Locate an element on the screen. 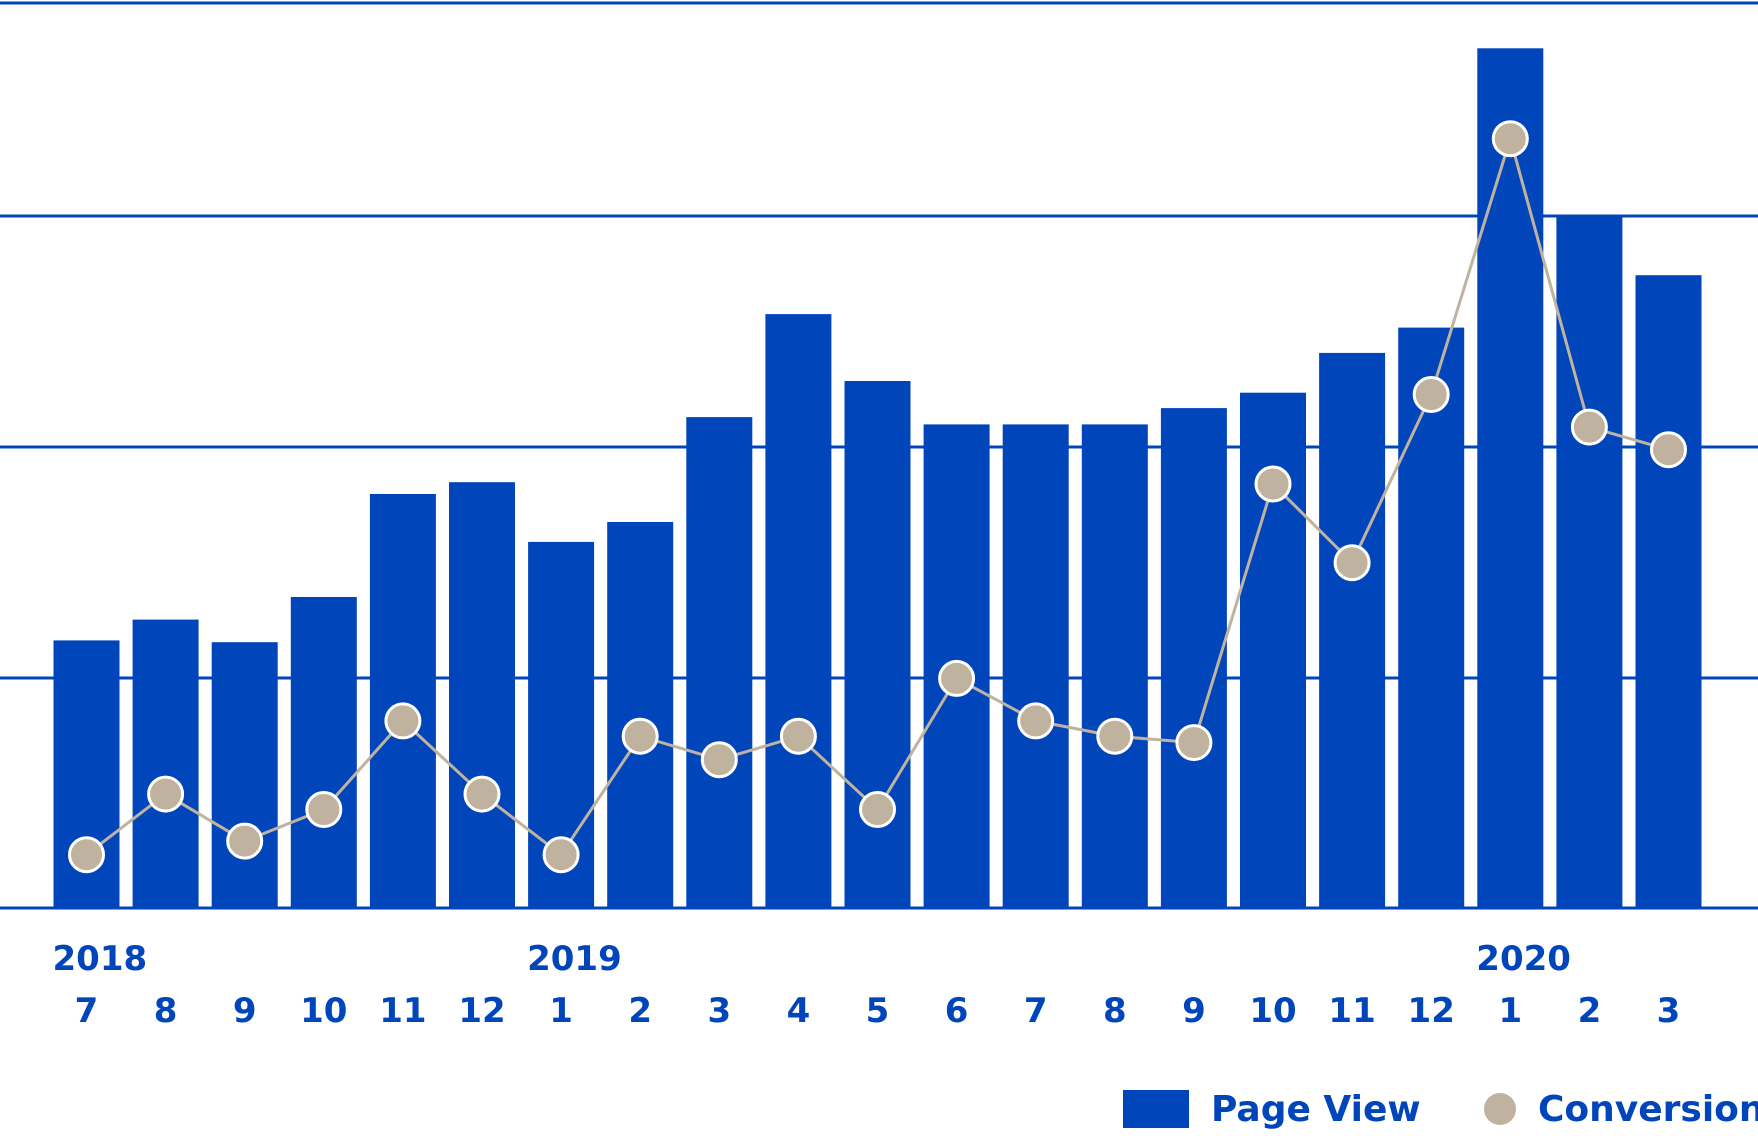  year-label: 2020 is located at coordinates (1523, 959).